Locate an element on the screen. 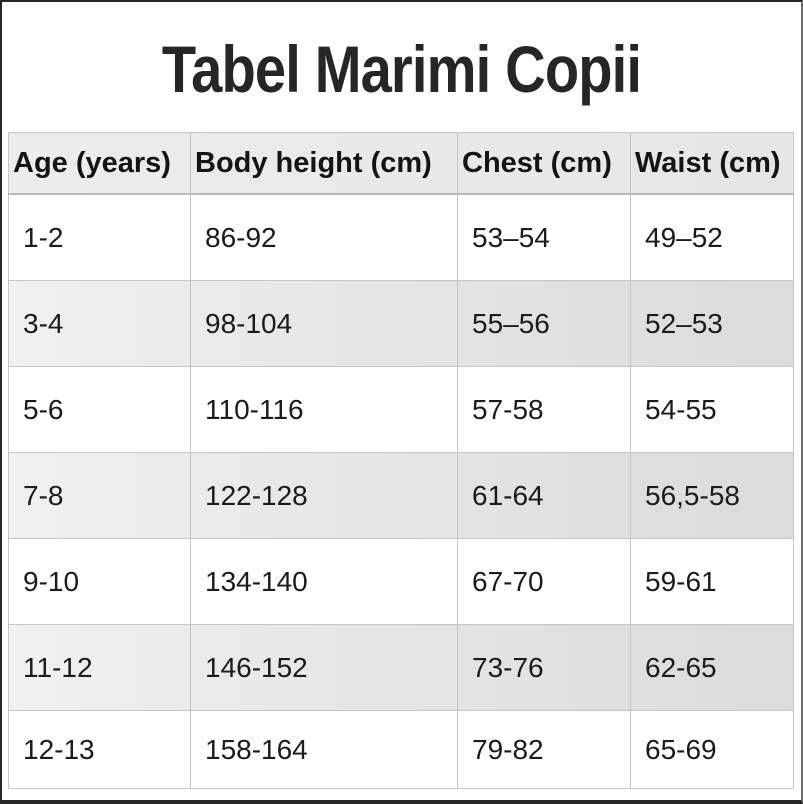  page-title: Tabel Marimi Copii is located at coordinates (401, 69).